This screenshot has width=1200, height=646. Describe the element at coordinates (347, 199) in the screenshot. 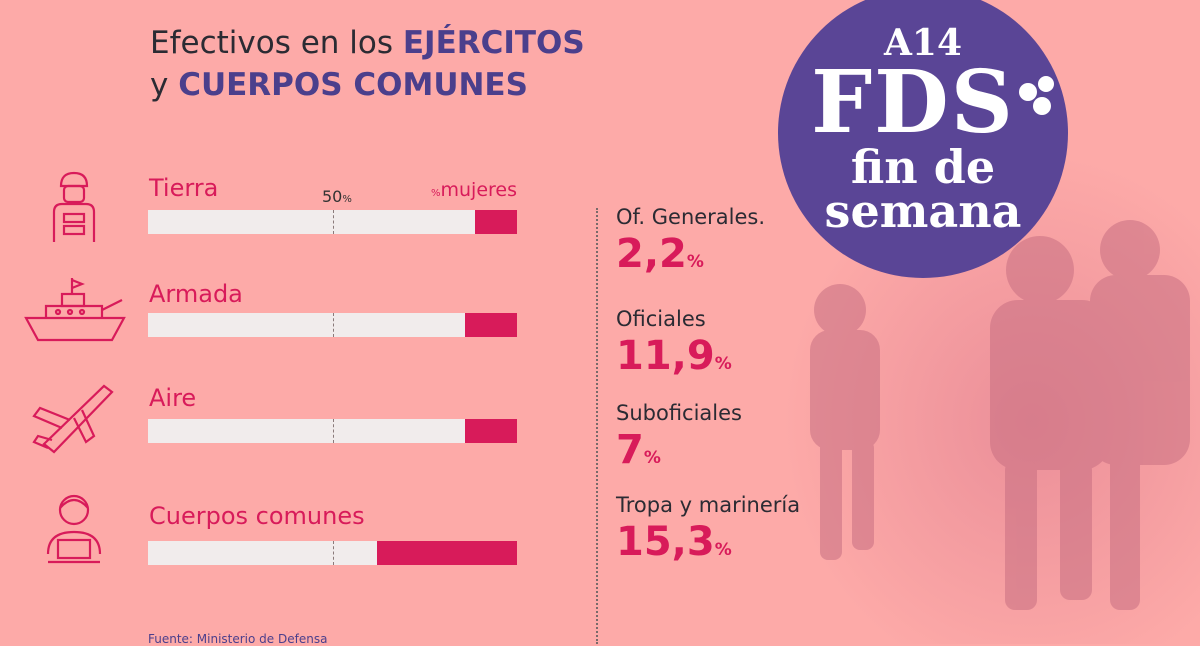

I see `fifty-unit: %` at that location.